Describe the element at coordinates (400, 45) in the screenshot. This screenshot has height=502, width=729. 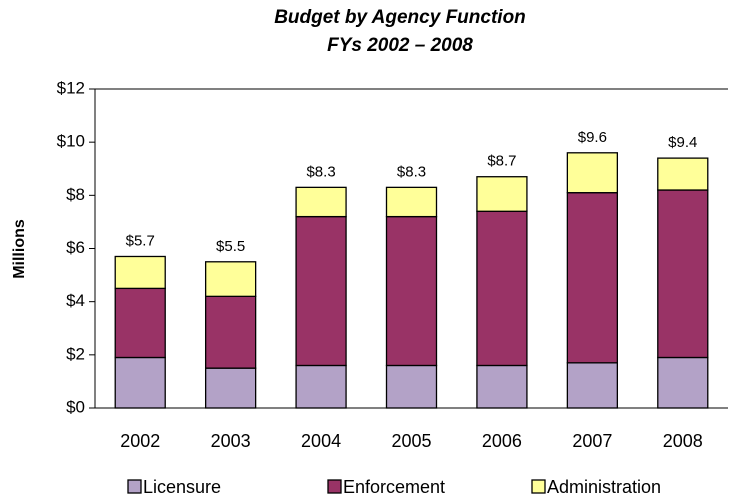
I see `chart-subtitle: FYs 2002 – 2008` at that location.